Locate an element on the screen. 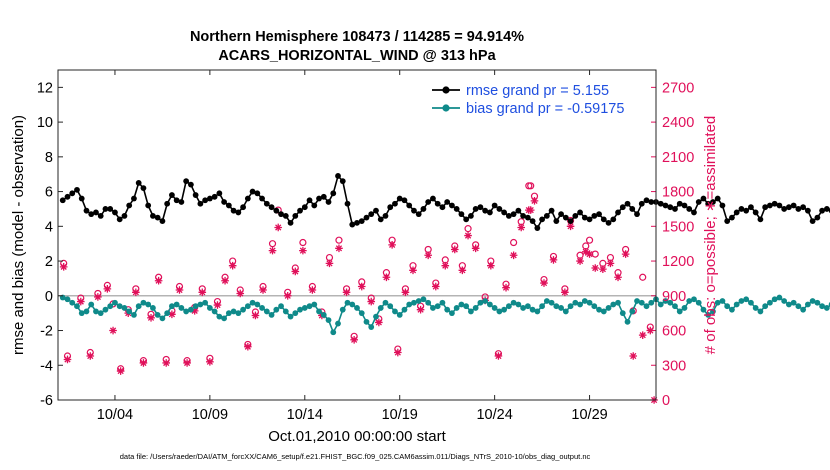 Image resolution: width=830 pixels, height=470 pixels. legend-bias-label: bias grand pr = -0.59175 is located at coordinates (545, 109).